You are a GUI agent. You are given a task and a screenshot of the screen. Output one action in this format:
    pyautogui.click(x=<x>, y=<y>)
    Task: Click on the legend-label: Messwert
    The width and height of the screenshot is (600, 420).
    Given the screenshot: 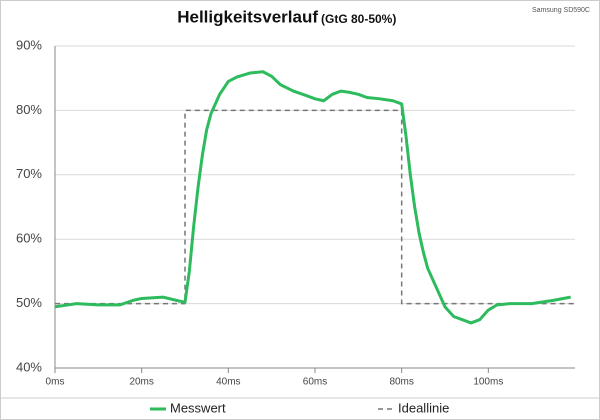 What is the action you would take?
    pyautogui.click(x=198, y=407)
    